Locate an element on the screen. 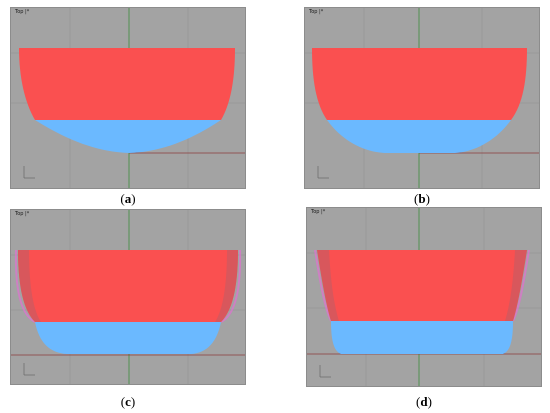 This screenshot has width=550, height=413. caption-b: (b) is located at coordinates (422, 198).